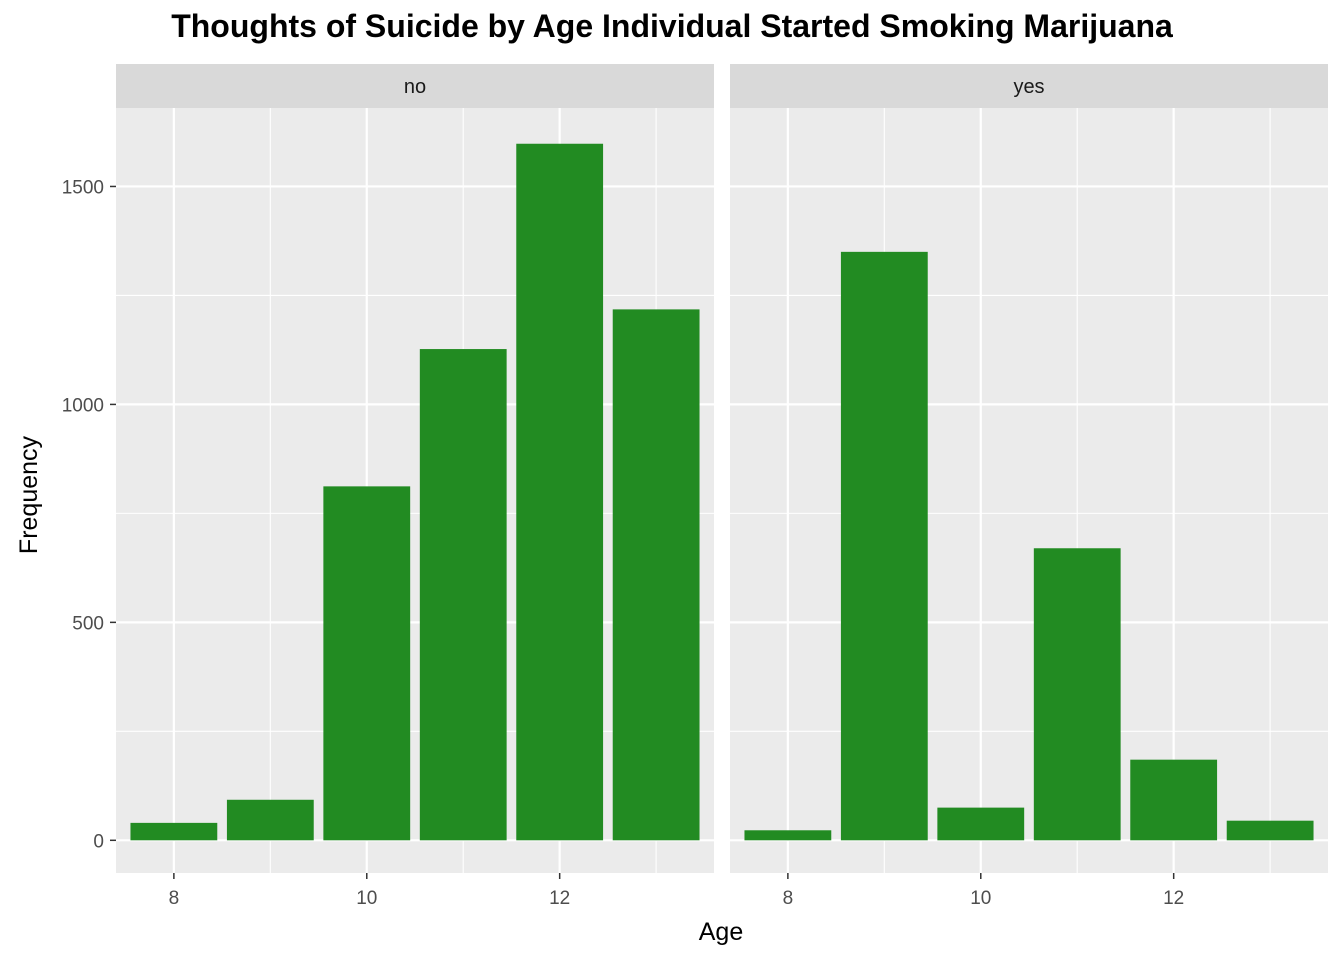  Describe the element at coordinates (89, 514) in the screenshot. I see `y-axis: 0 500 1000 1500` at that location.